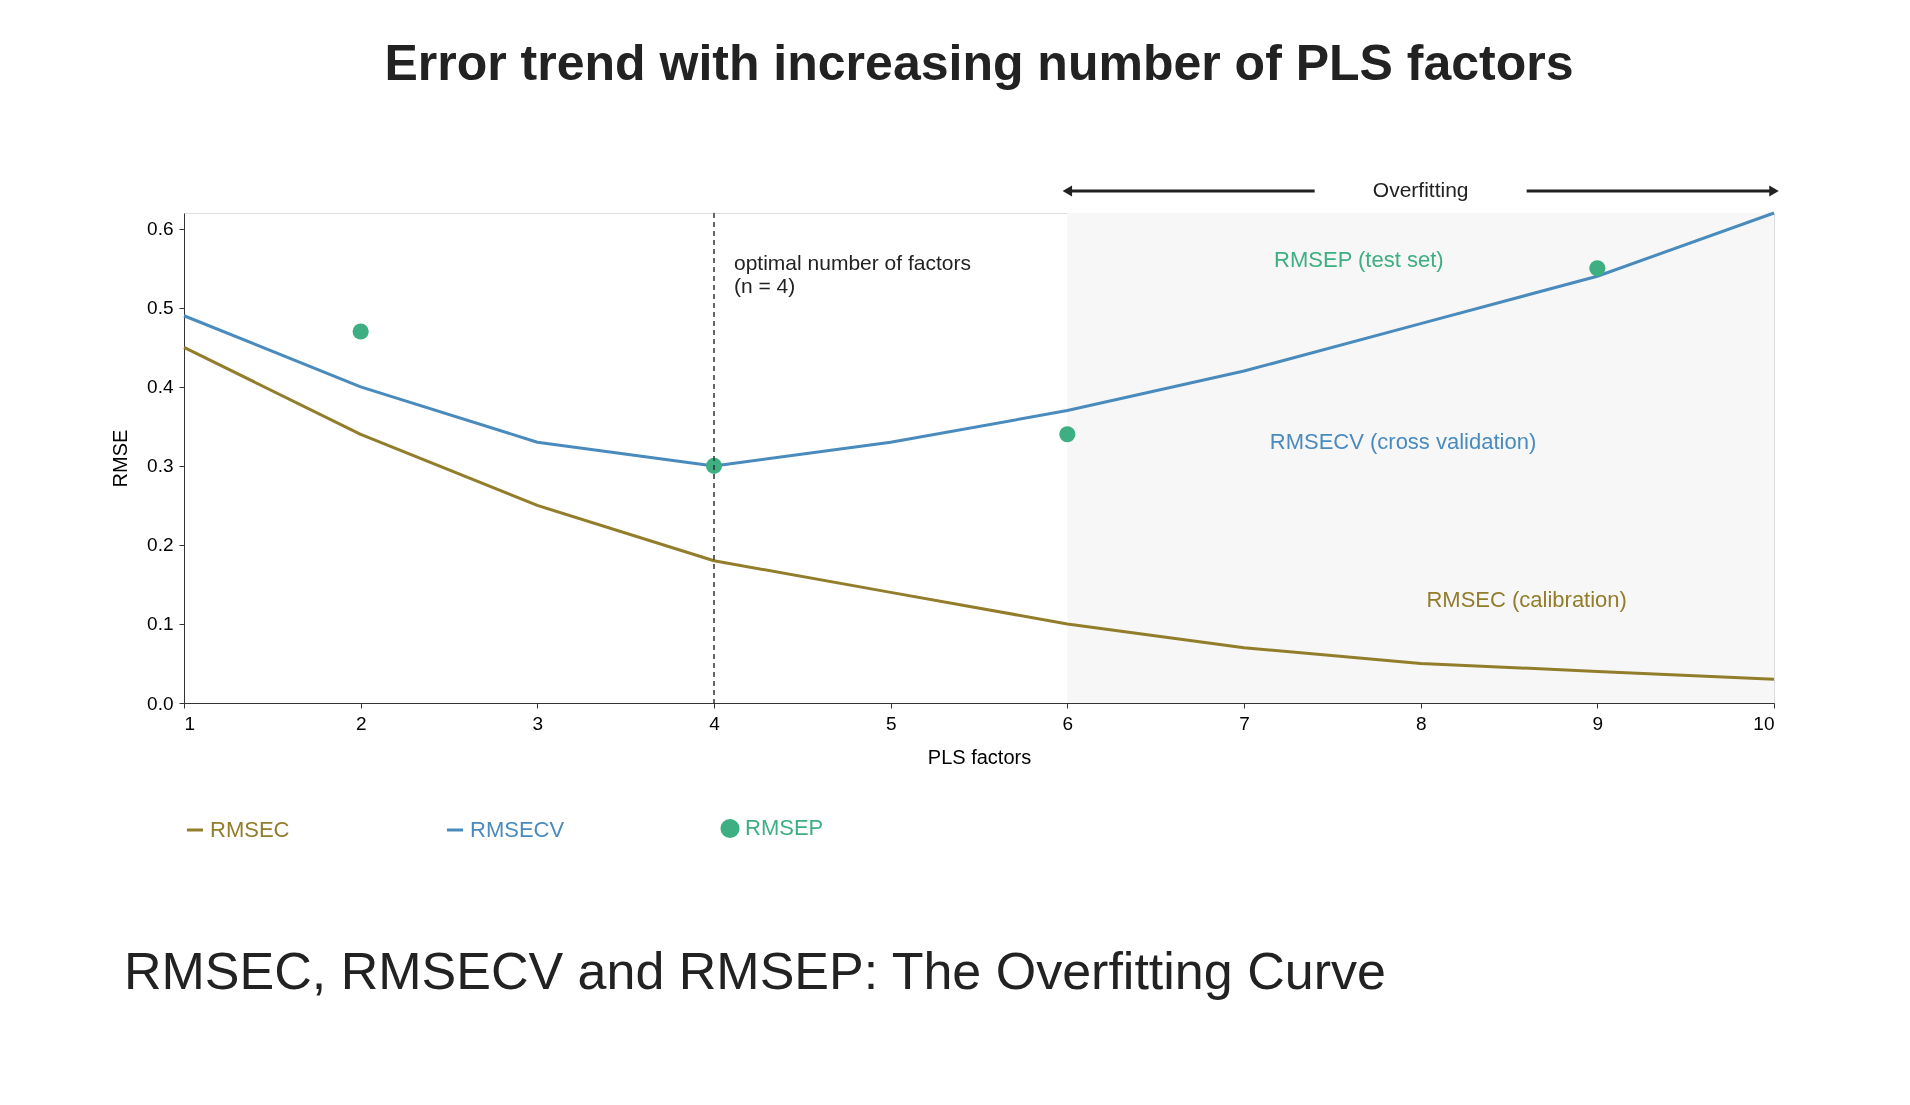 Image resolution: width=1910 pixels, height=1105 pixels. I want to click on x-tick-label: 3, so click(538, 723).